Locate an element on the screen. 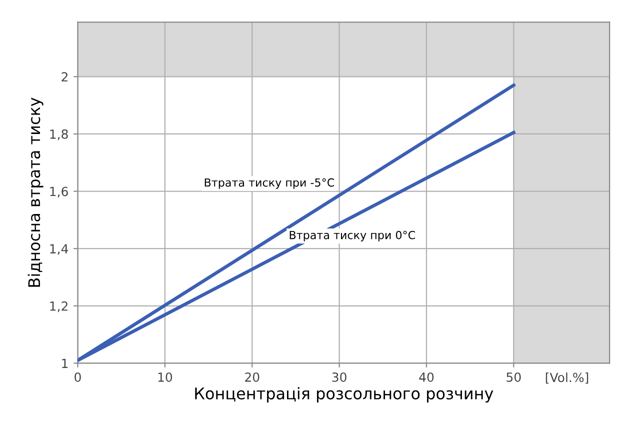 This screenshot has height=444, width=622. x-tick-label: 30 is located at coordinates (339, 377).